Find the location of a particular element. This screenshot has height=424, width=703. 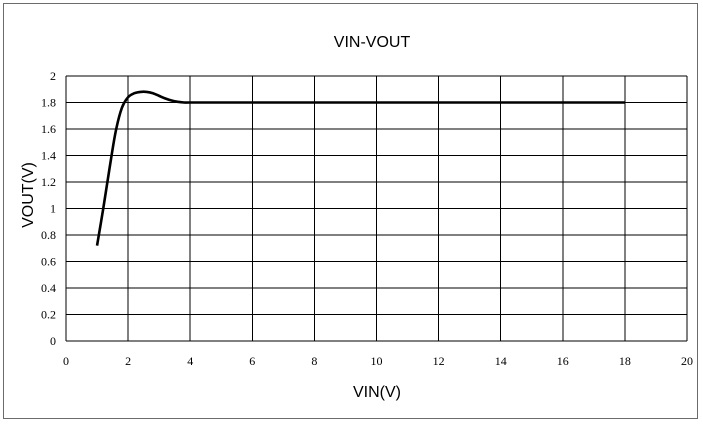

x-tick-label-4: 8 is located at coordinates (314, 361).